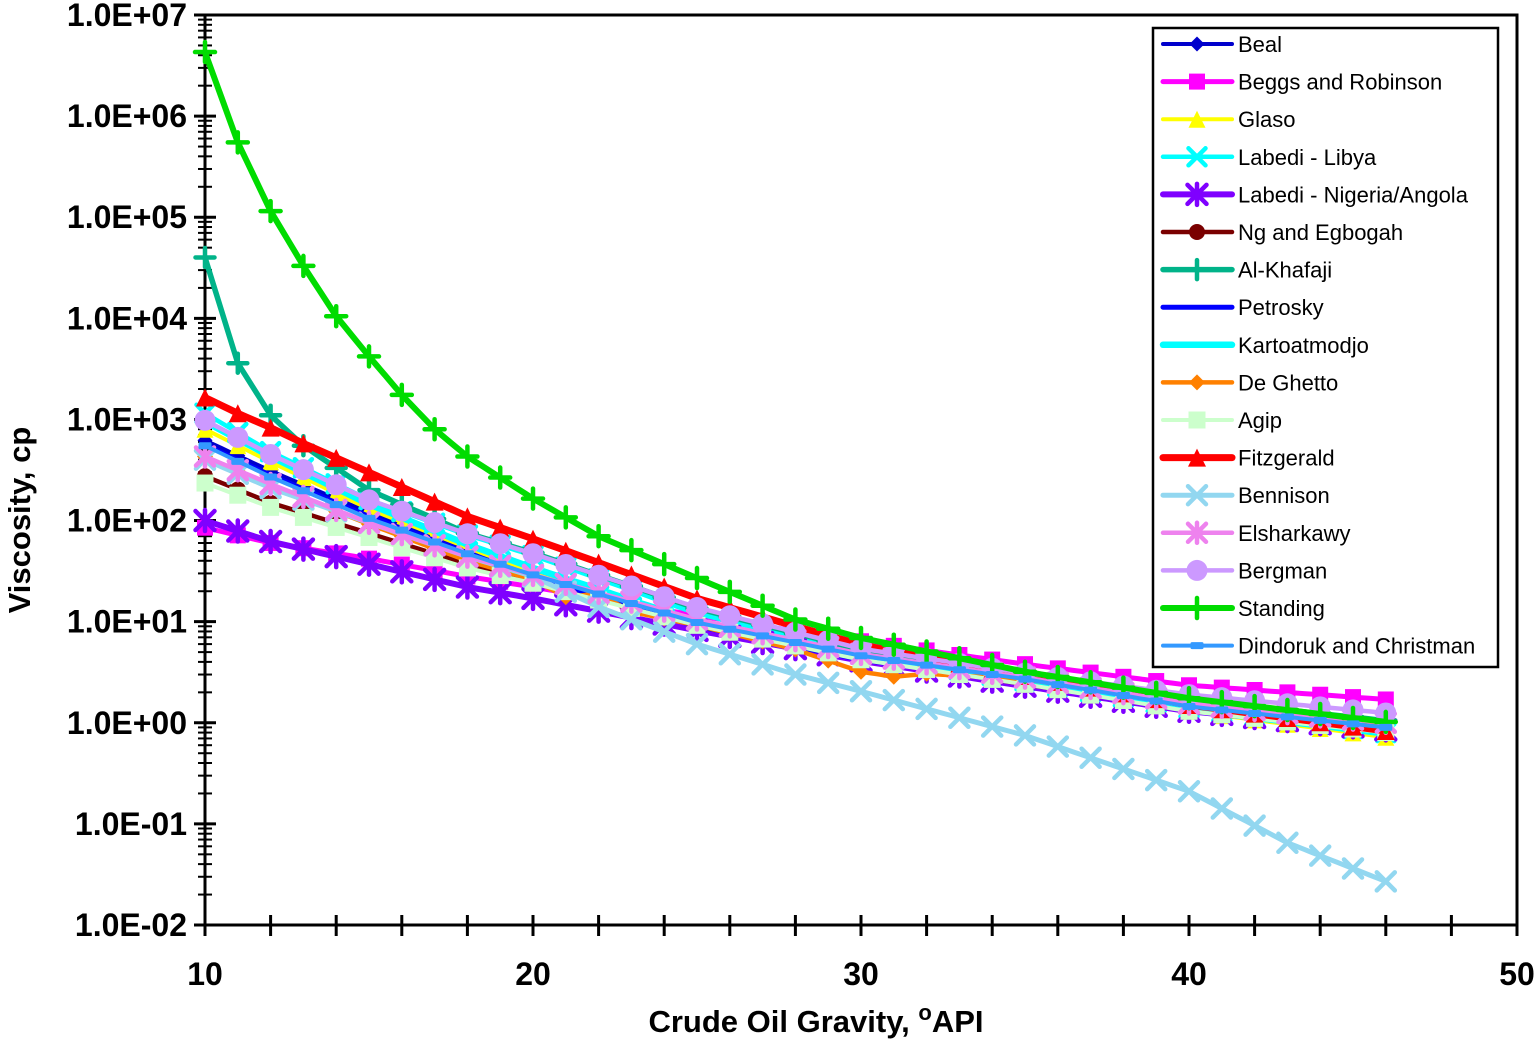  What do you see at coordinates (1228, 119) in the screenshot?
I see `legend-item: Glaso` at bounding box center [1228, 119].